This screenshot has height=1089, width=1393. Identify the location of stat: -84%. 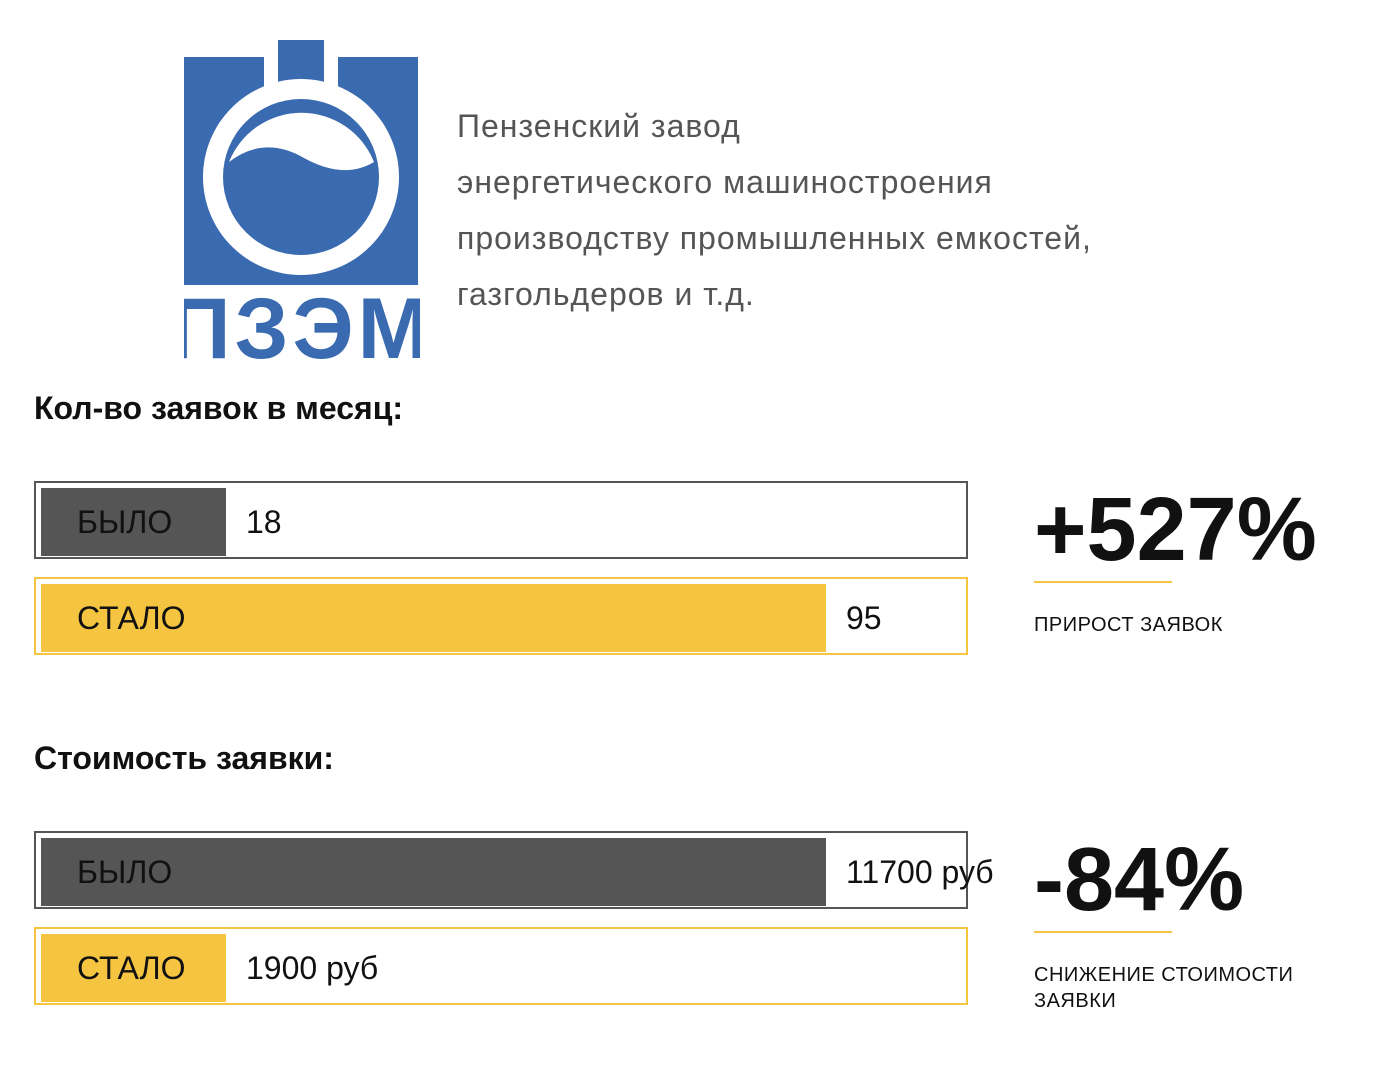
(1139, 880).